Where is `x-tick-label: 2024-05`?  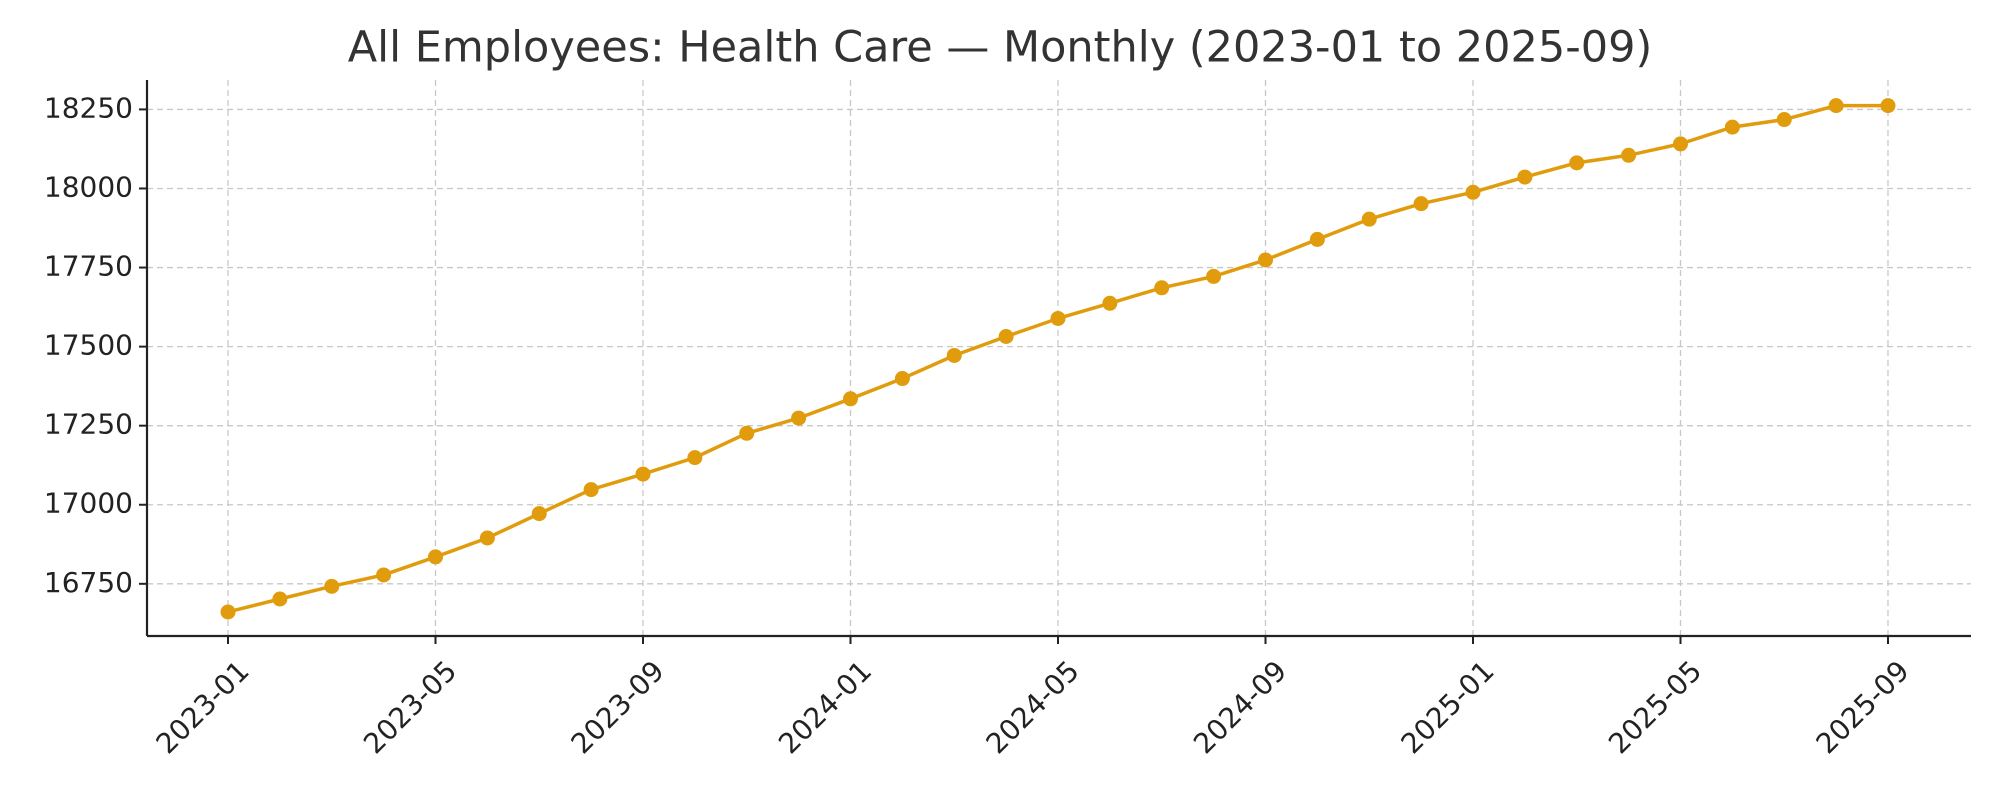
x-tick-label: 2024-05 is located at coordinates (1033, 707).